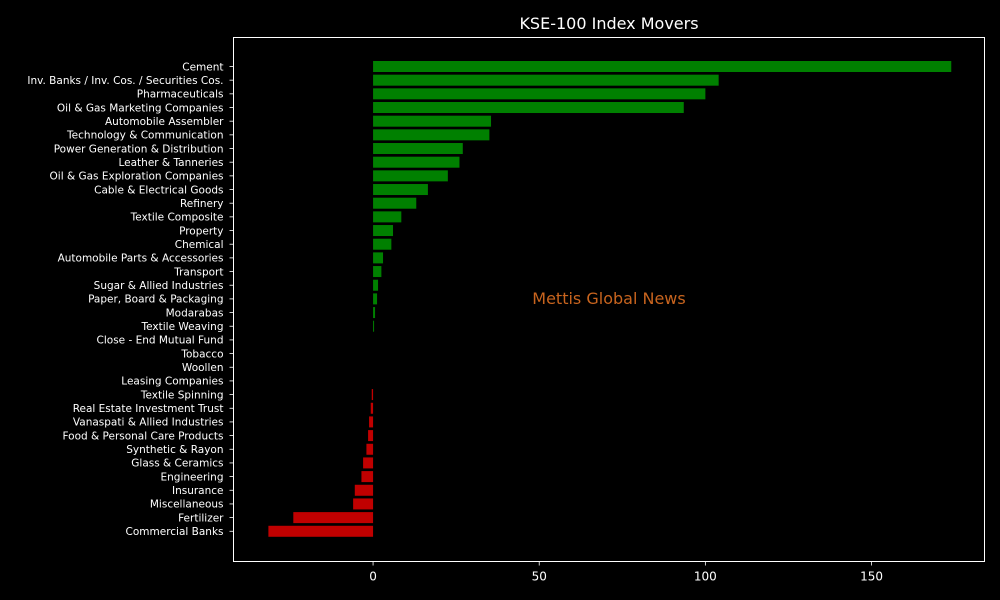  I want to click on category-label: Automobile Assembler, so click(164, 122).